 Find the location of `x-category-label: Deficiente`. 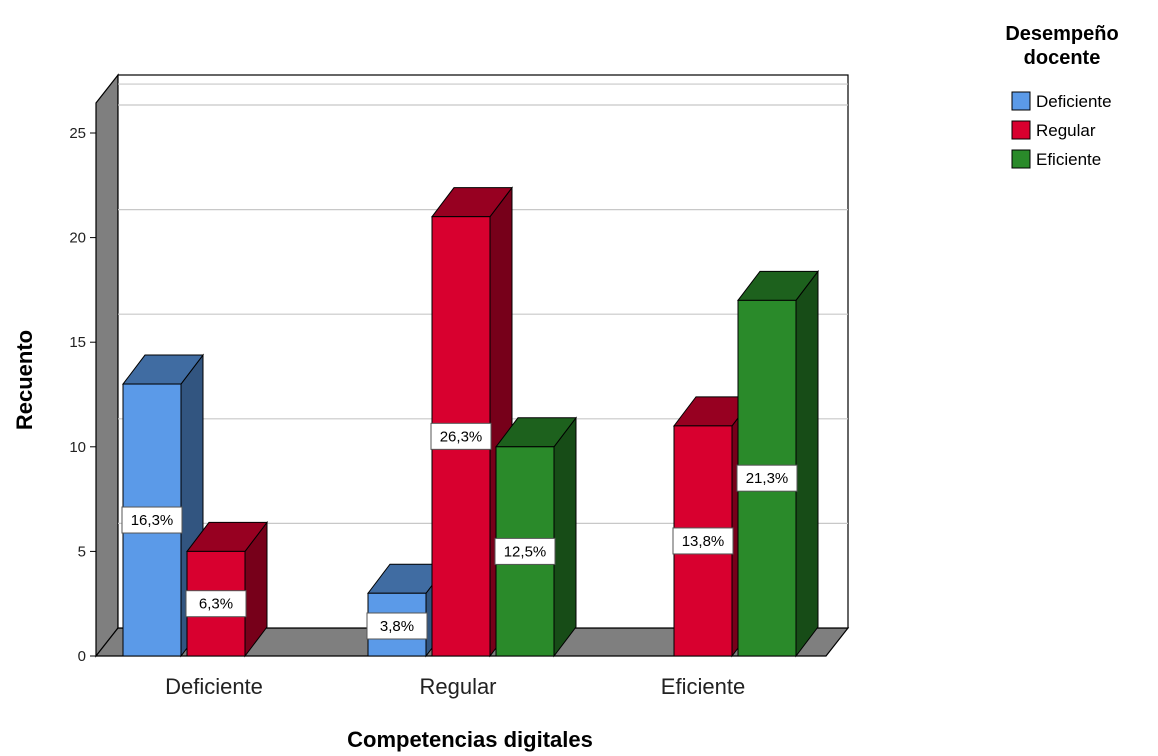

x-category-label: Deficiente is located at coordinates (214, 686).